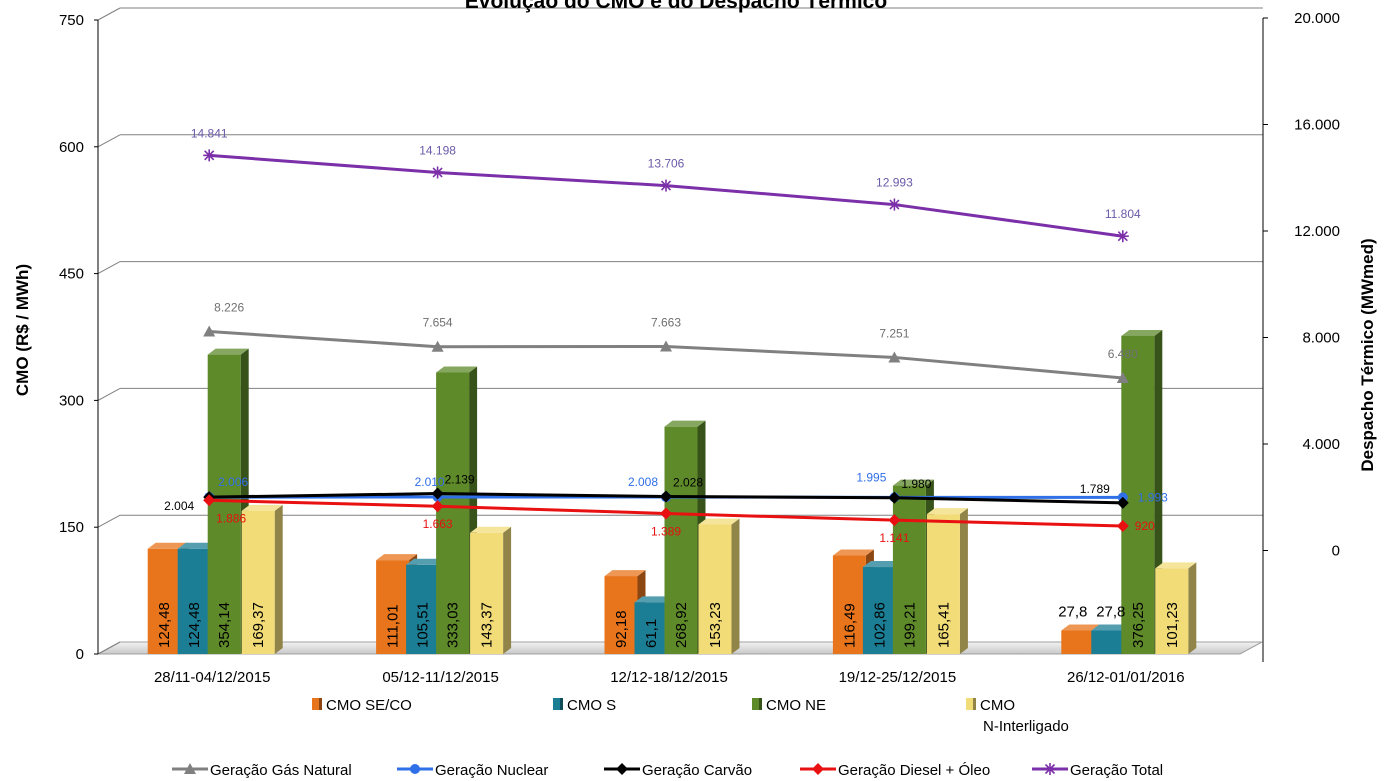 The image size is (1388, 781). What do you see at coordinates (179, 506) in the screenshot?
I see `line-value-label: 2.004` at bounding box center [179, 506].